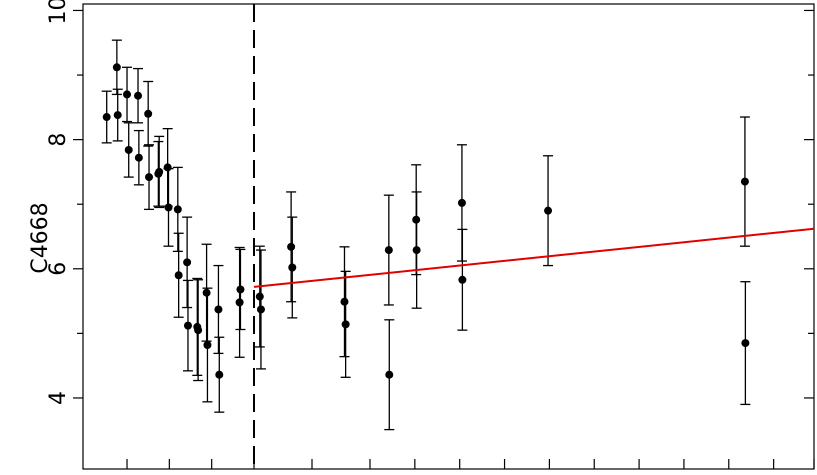 This screenshot has width=817, height=475. I want to click on y-tick-label: 10, so click(58, 12).